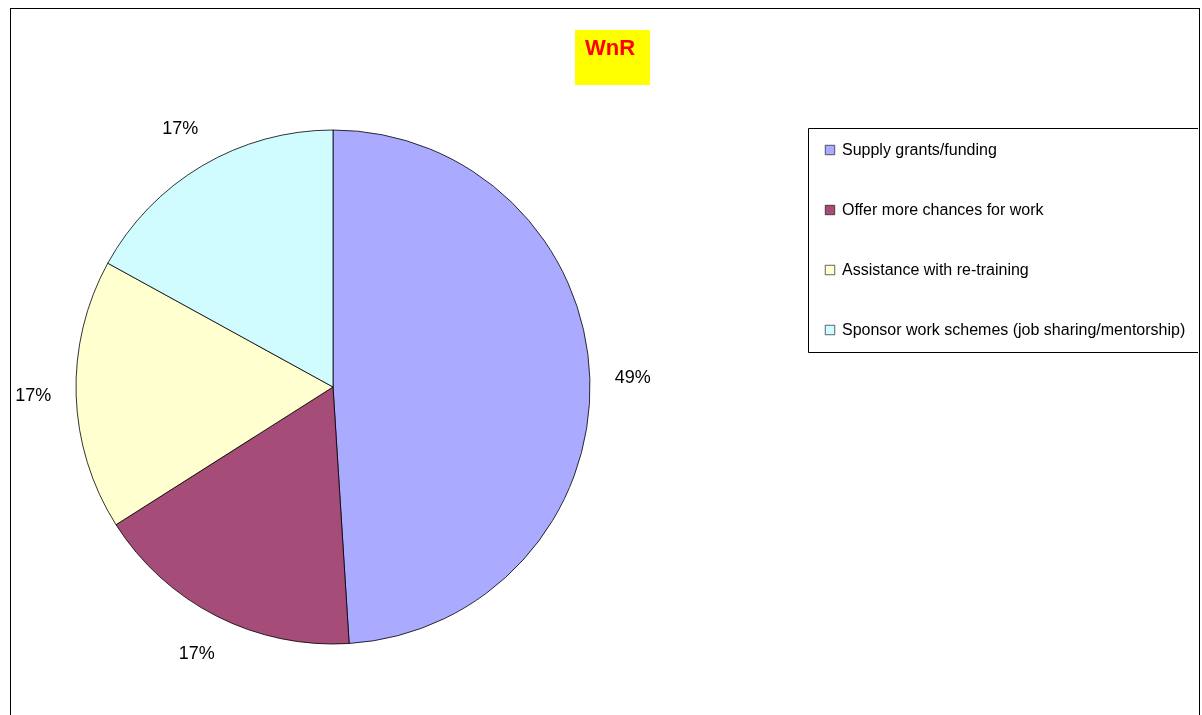  What do you see at coordinates (1014, 329) in the screenshot?
I see `legend-label: Sponsor work schemes (job sharing/mentorship)` at bounding box center [1014, 329].